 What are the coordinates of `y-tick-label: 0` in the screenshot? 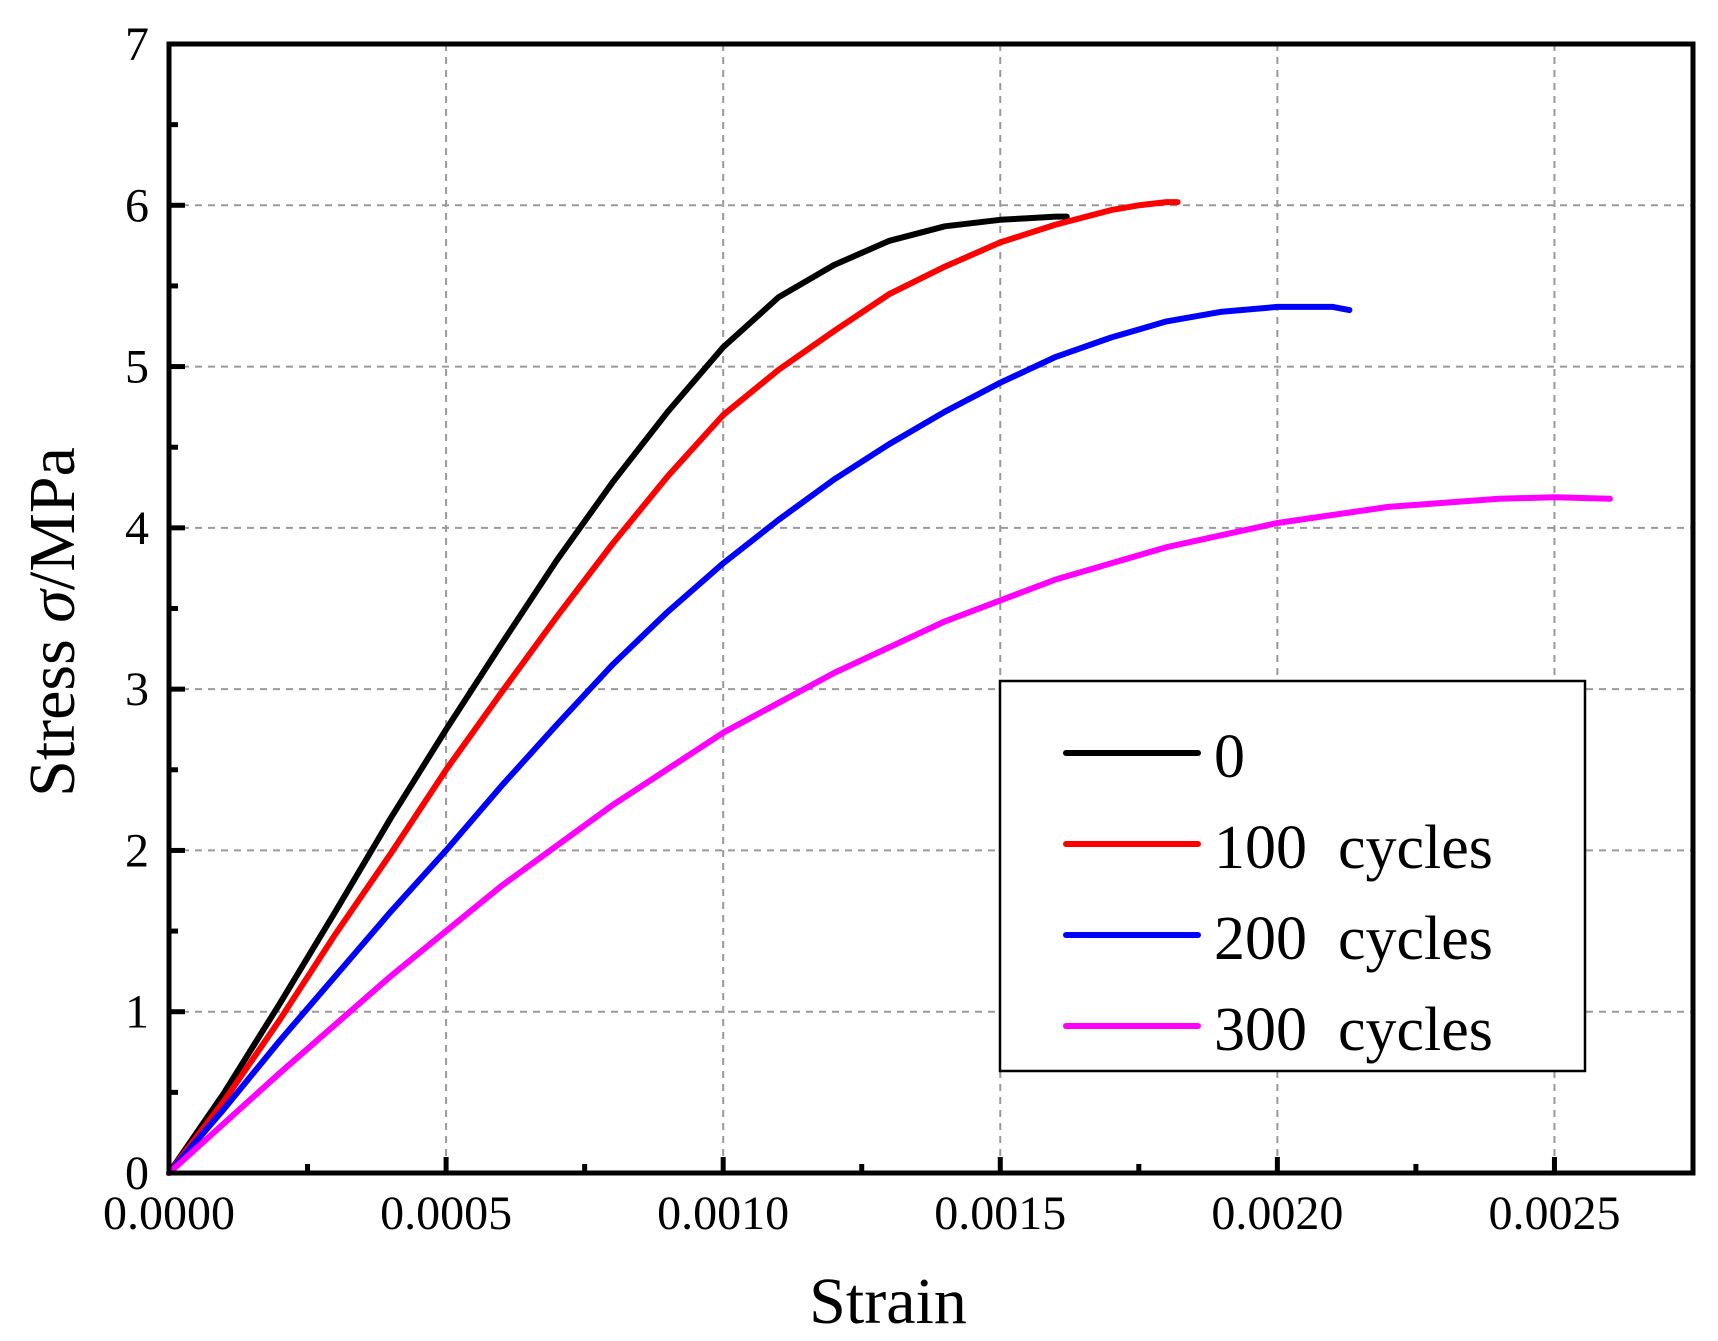 It's located at (137, 1173).